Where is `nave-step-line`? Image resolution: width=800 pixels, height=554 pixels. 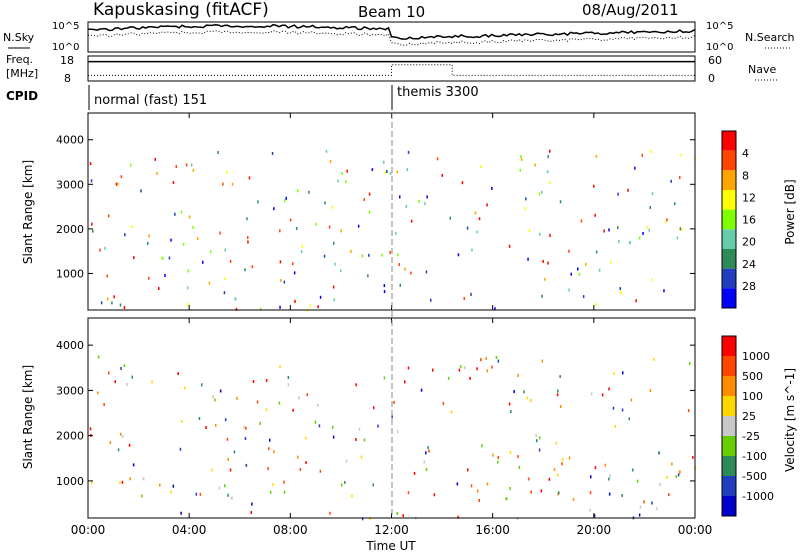
nave-step-line is located at coordinates (391, 70).